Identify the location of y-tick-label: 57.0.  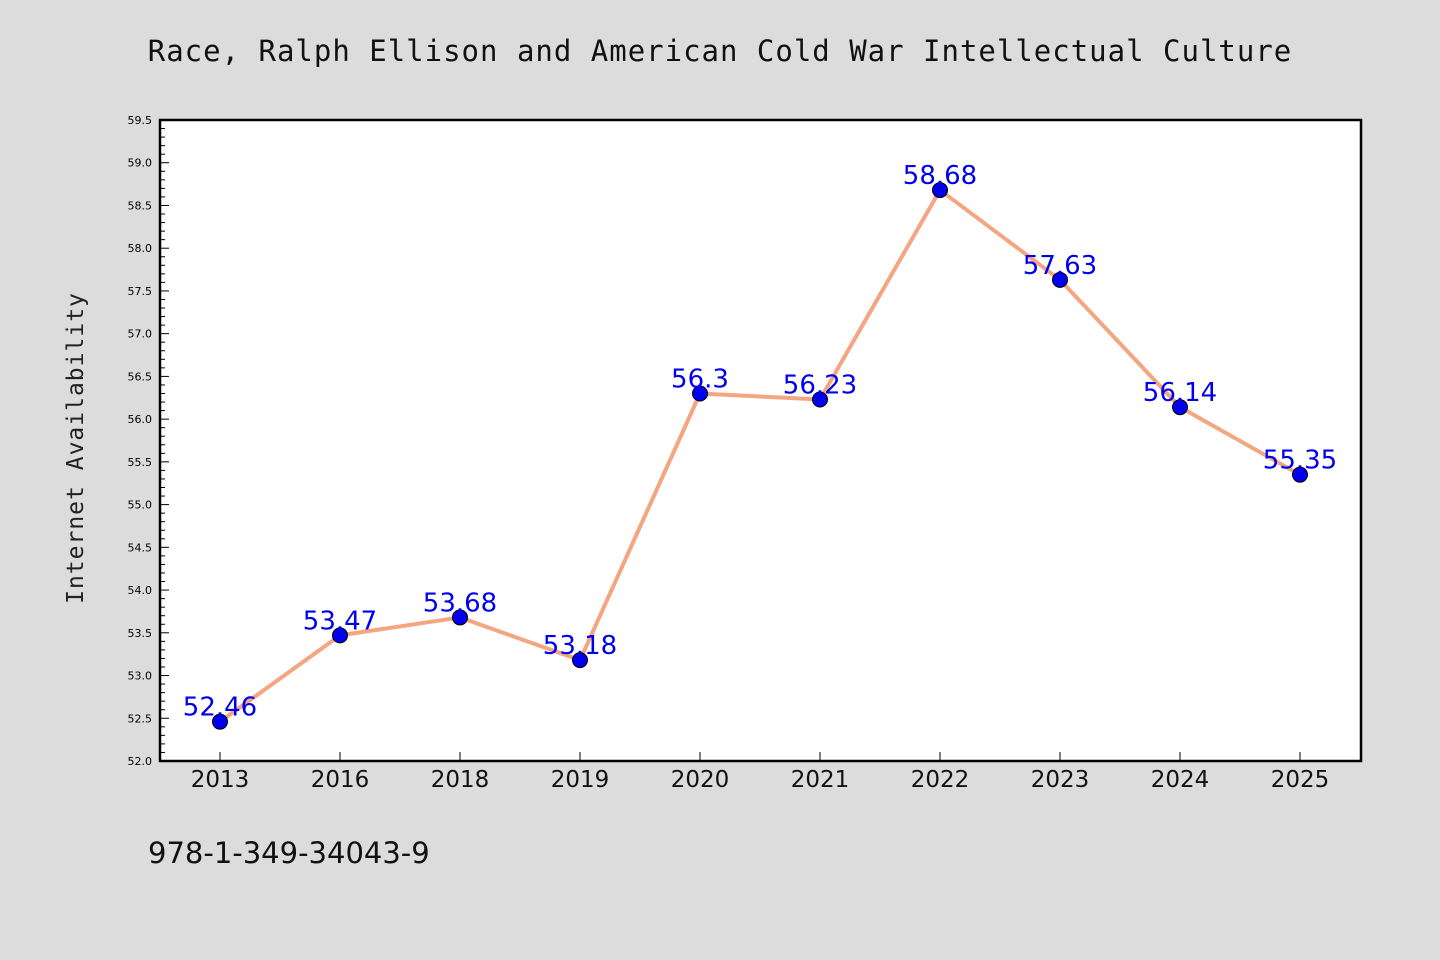
(140, 334).